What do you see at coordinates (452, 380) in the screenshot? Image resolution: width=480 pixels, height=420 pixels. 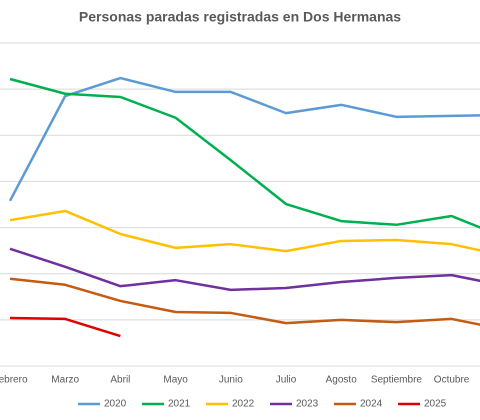 I see `x-tick-label: Octubre` at bounding box center [452, 380].